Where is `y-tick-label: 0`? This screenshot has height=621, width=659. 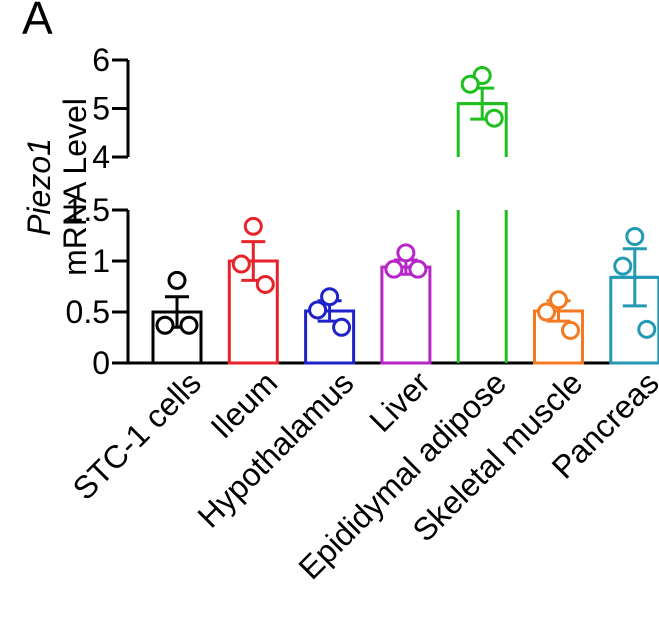
y-tick-label: 0 is located at coordinates (101, 363).